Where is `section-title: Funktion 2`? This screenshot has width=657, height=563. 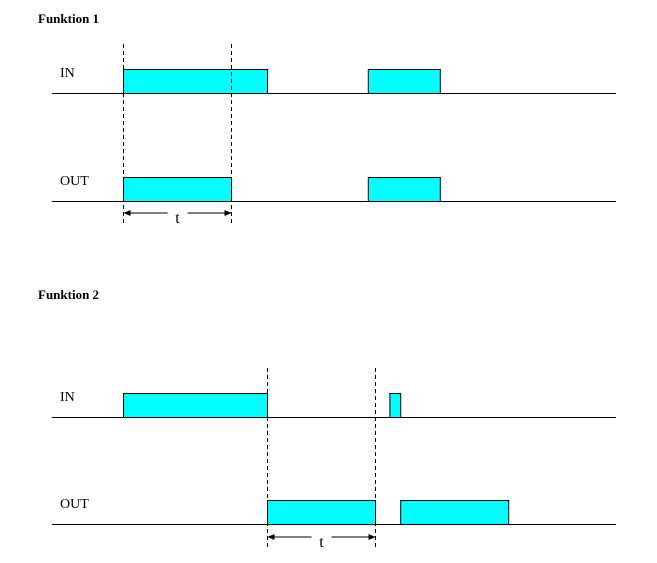
section-title: Funktion 2 is located at coordinates (68, 294).